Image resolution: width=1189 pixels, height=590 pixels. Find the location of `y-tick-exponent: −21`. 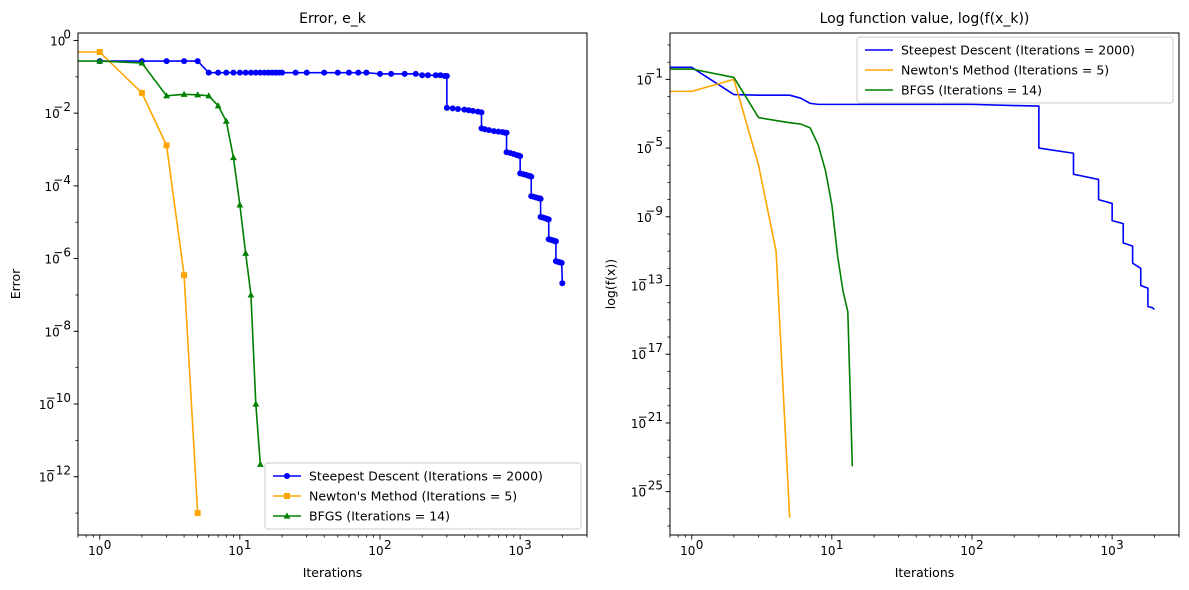

y-tick-exponent: −21 is located at coordinates (650, 417).